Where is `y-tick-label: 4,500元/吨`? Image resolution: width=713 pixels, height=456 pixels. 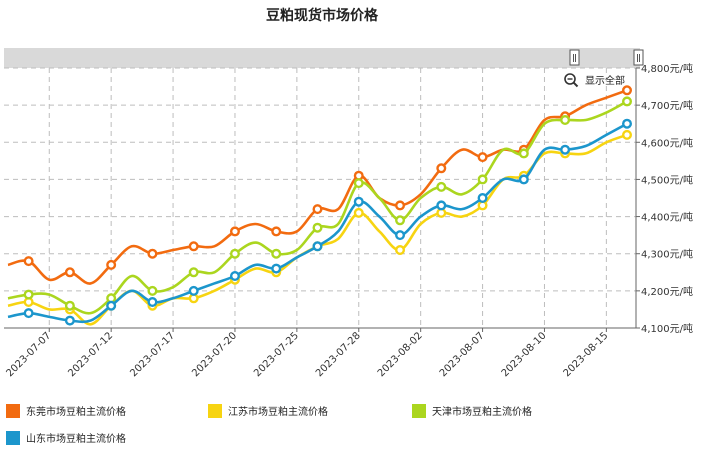
y-tick-label: 4,500元/吨 is located at coordinates (667, 179).